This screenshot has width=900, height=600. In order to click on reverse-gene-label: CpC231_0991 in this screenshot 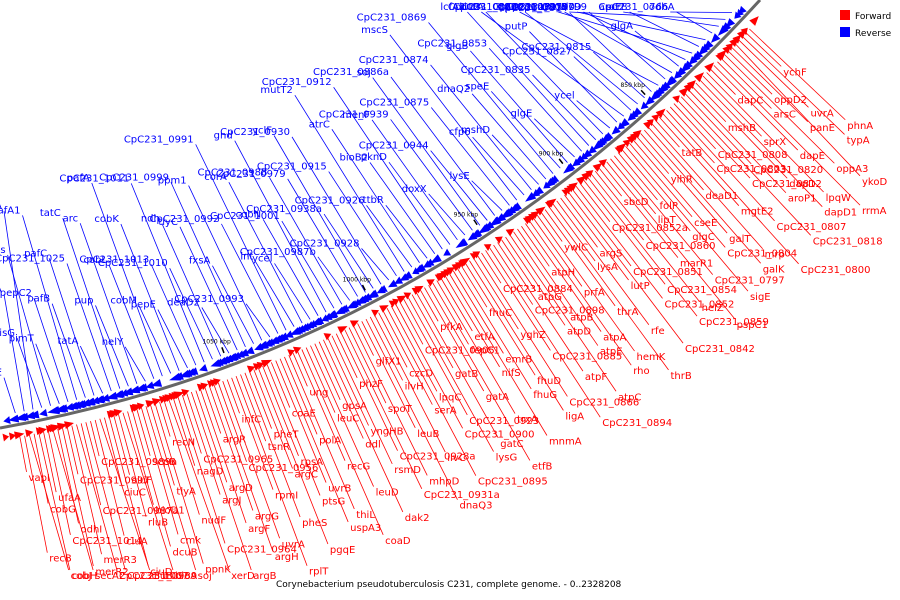, I will do `click(159, 139)`.